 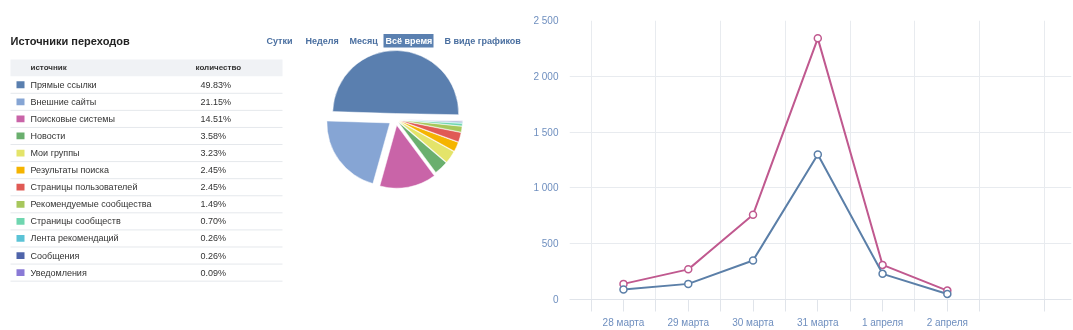 I want to click on data-label: 1.49%, so click(x=213, y=204).